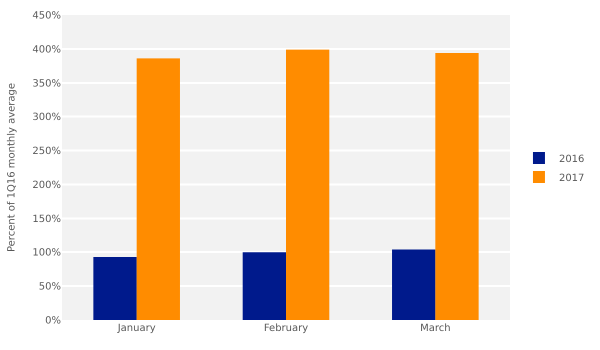 The width and height of the screenshot is (600, 350). Describe the element at coordinates (46, 118) in the screenshot. I see `y-tick-label: 300%` at that location.